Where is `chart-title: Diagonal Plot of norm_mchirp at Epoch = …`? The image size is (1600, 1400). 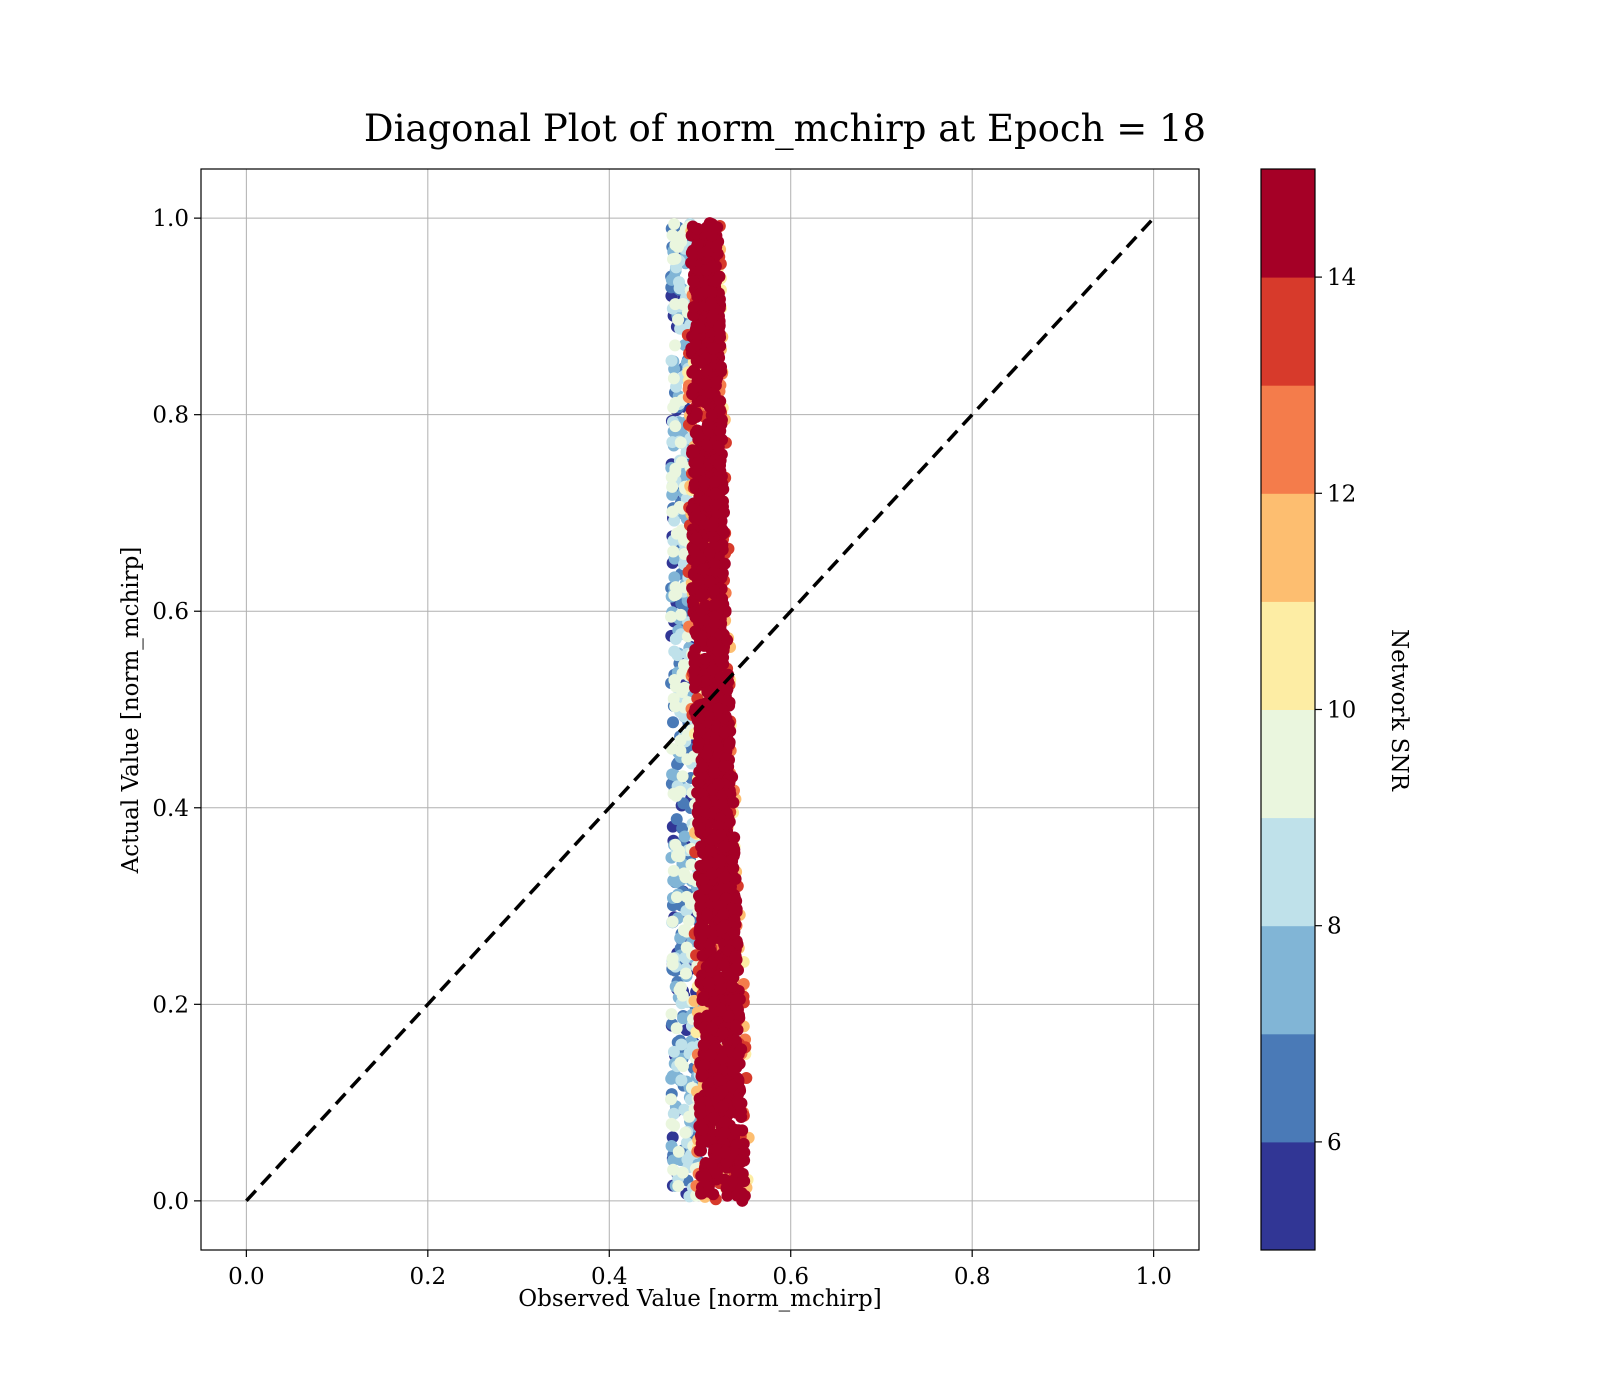 chart-title: Diagonal Plot of norm_mchirp at Epoch = … is located at coordinates (785, 129).